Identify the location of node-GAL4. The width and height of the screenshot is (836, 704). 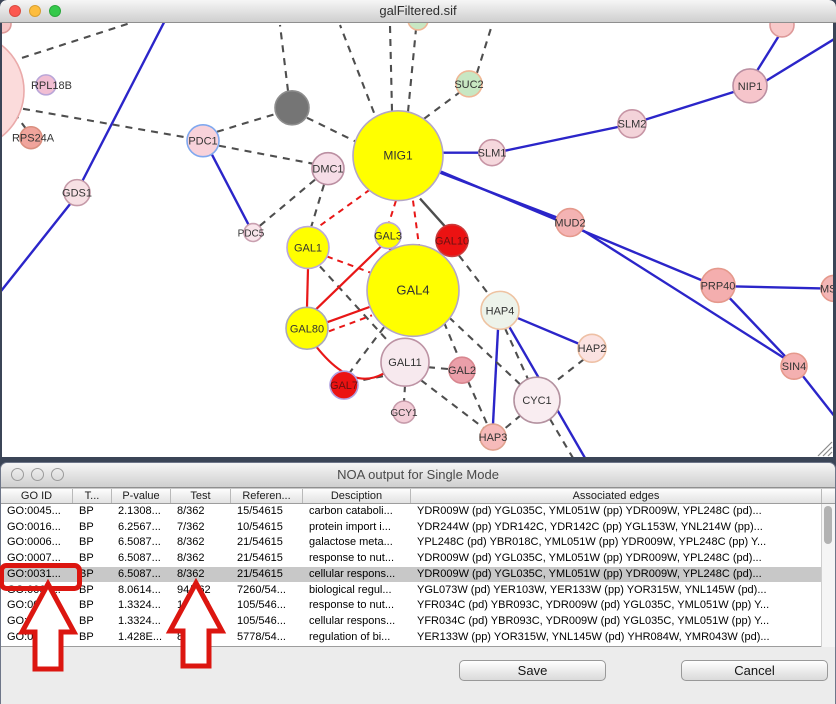
(413, 290).